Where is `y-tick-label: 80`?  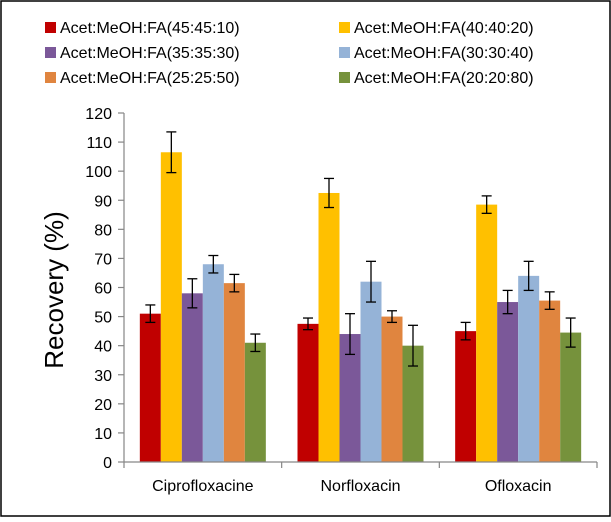 y-tick-label: 80 is located at coordinates (103, 230).